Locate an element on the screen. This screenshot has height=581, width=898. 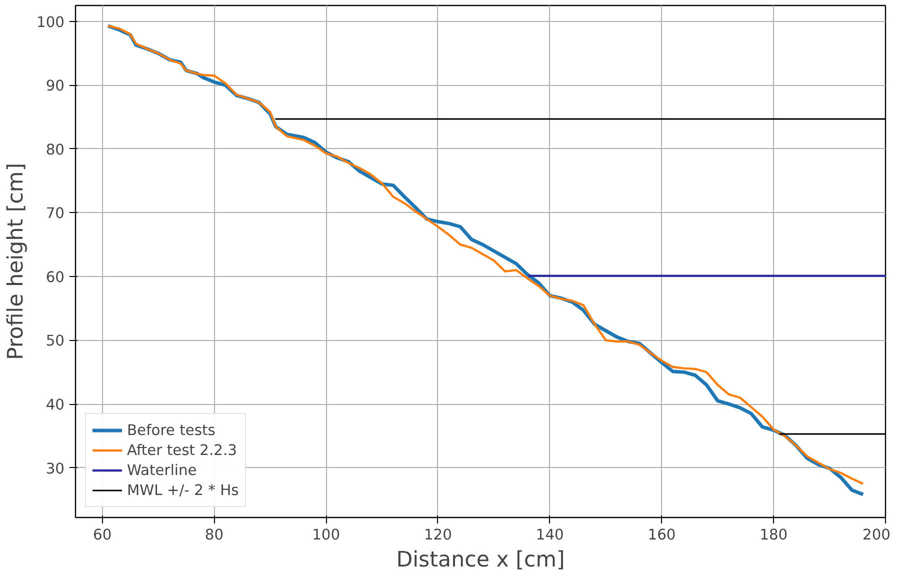
y-tick-label: 50 is located at coordinates (55, 341).